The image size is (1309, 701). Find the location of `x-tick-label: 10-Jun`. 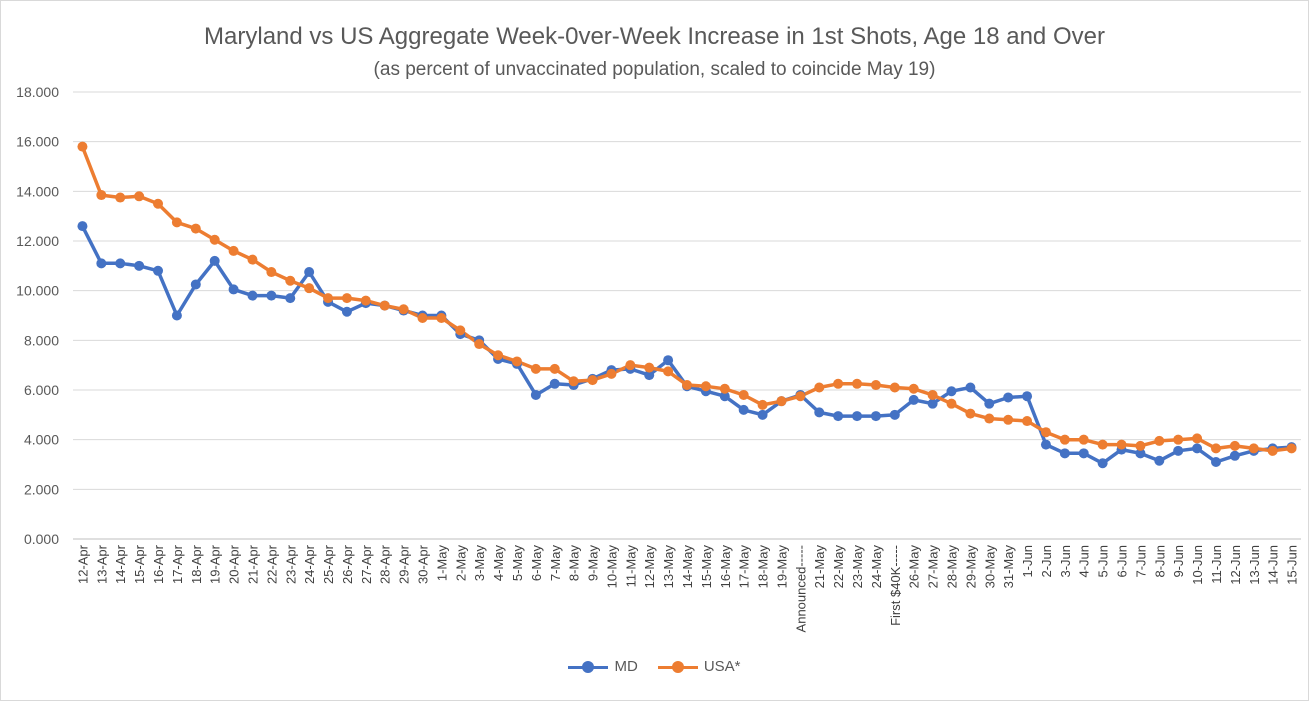

x-tick-label: 10-Jun is located at coordinates (1197, 565).